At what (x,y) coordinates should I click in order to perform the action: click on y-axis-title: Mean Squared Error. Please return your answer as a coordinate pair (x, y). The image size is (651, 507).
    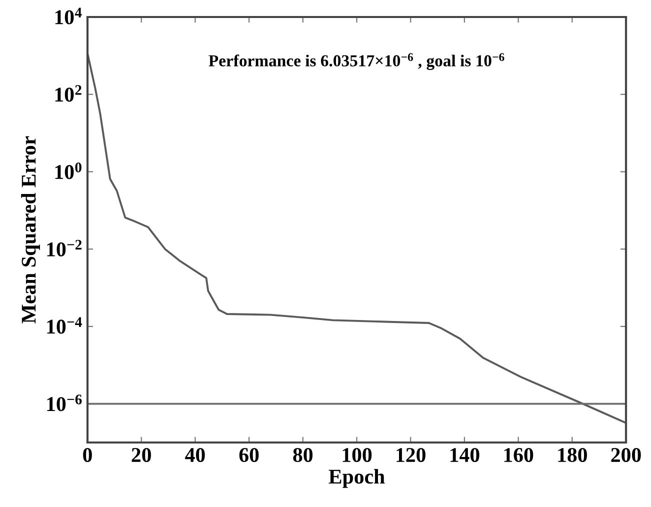
    Looking at the image, I should click on (30, 230).